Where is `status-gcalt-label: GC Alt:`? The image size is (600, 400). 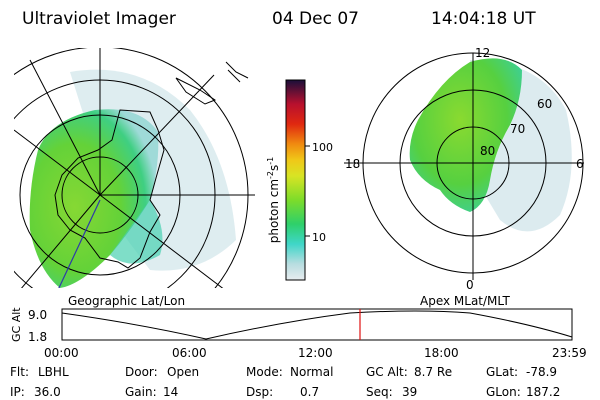
status-gcalt-label: GC Alt: is located at coordinates (387, 372).